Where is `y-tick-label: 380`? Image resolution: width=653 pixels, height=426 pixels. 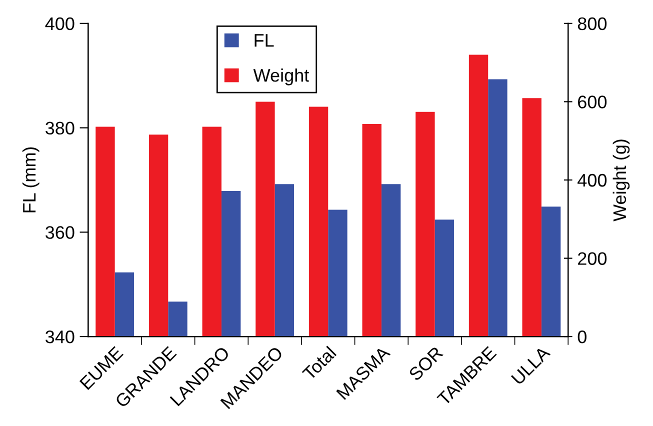 y-tick-label: 380 is located at coordinates (60, 128).